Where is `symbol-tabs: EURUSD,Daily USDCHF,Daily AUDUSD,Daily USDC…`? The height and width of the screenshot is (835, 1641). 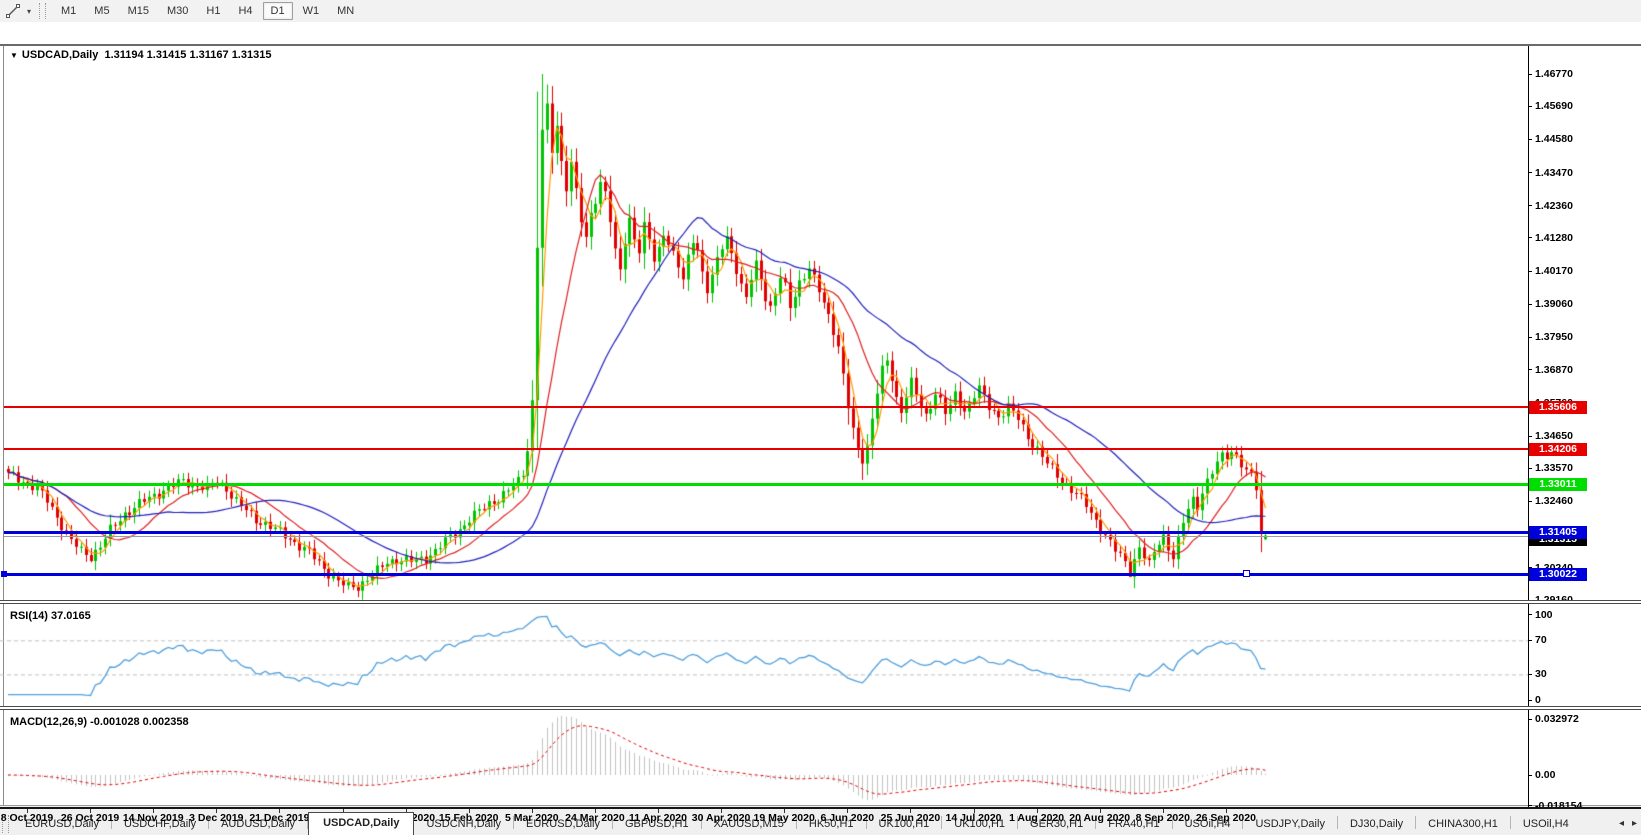 symbol-tabs: EURUSD,Daily USDCHF,Daily AUDUSD,Daily USDC… is located at coordinates (807, 820).